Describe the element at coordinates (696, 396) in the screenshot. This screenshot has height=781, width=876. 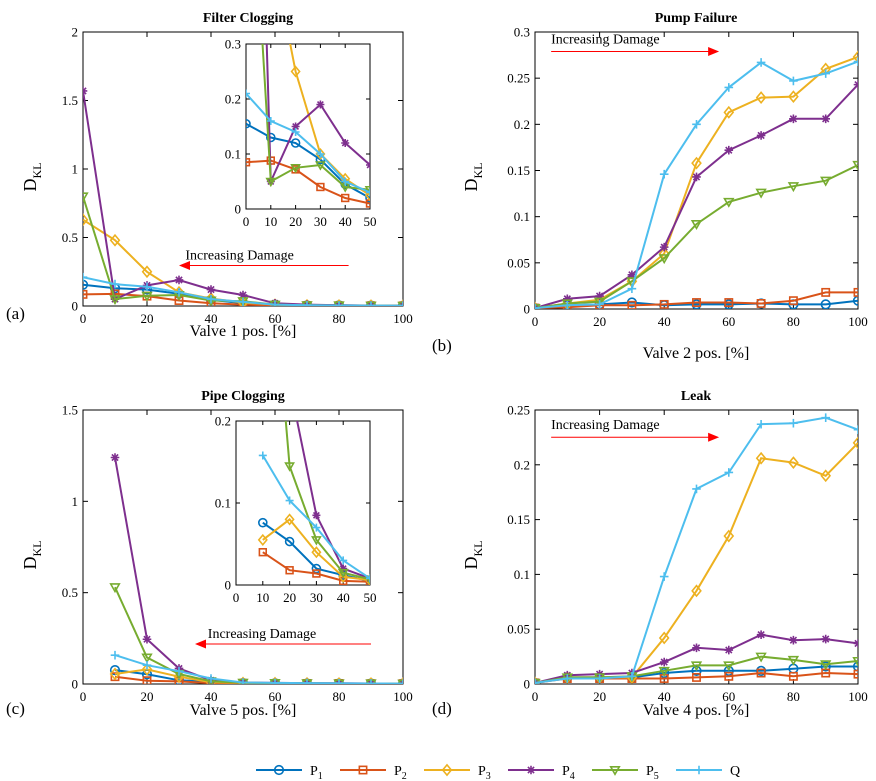
I see `chart-title: Leak` at that location.